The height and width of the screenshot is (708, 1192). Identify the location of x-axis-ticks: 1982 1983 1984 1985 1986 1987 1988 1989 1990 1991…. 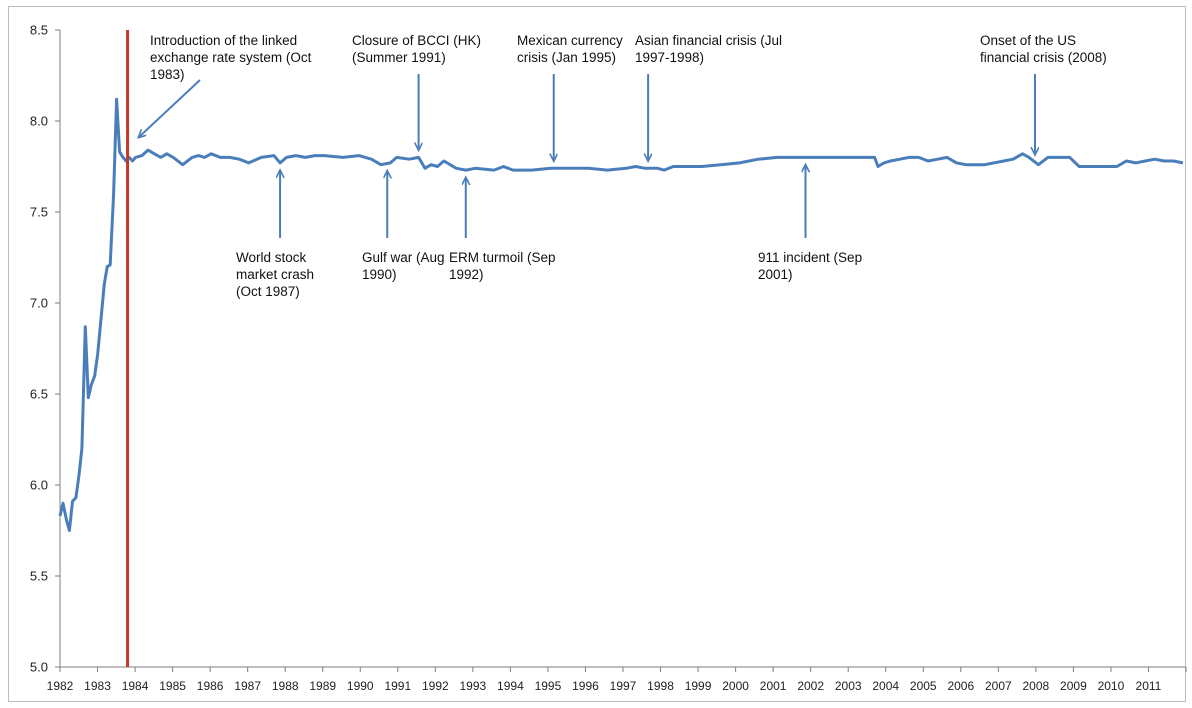
(617, 680).